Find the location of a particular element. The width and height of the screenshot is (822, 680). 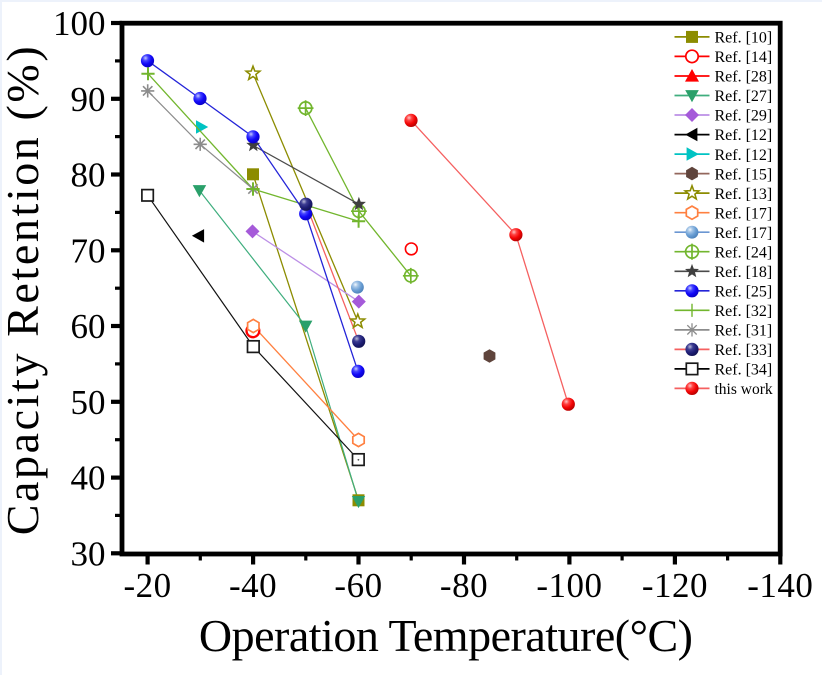

svg-text: 100 is located at coordinates (79, 23).